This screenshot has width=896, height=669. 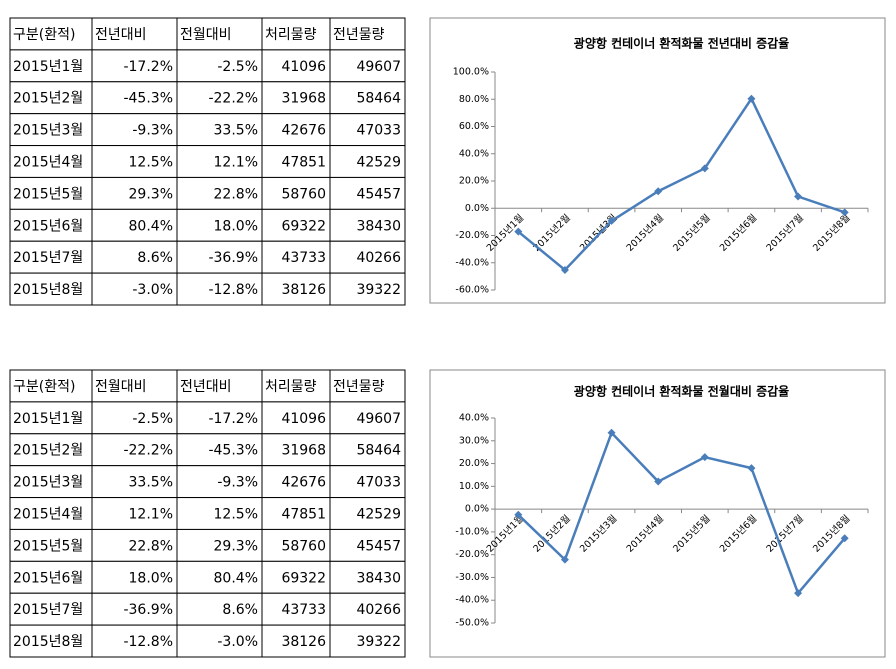 What do you see at coordinates (474, 153) in the screenshot?
I see `y-tick-label: 40.0%` at bounding box center [474, 153].